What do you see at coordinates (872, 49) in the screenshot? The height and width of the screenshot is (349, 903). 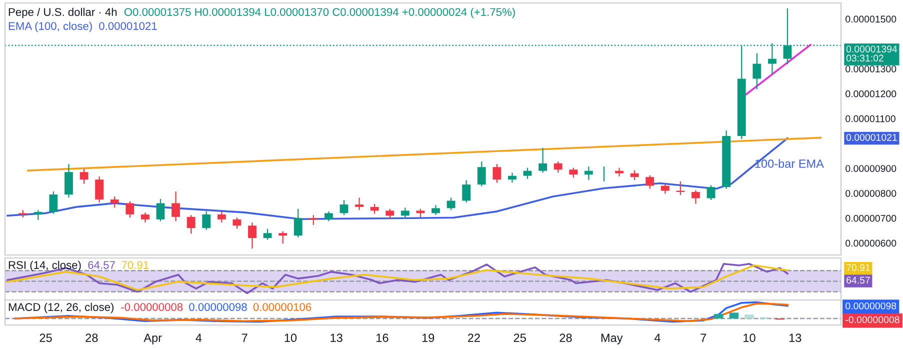 I see `ref-line-label: 0.00001394` at bounding box center [872, 49].